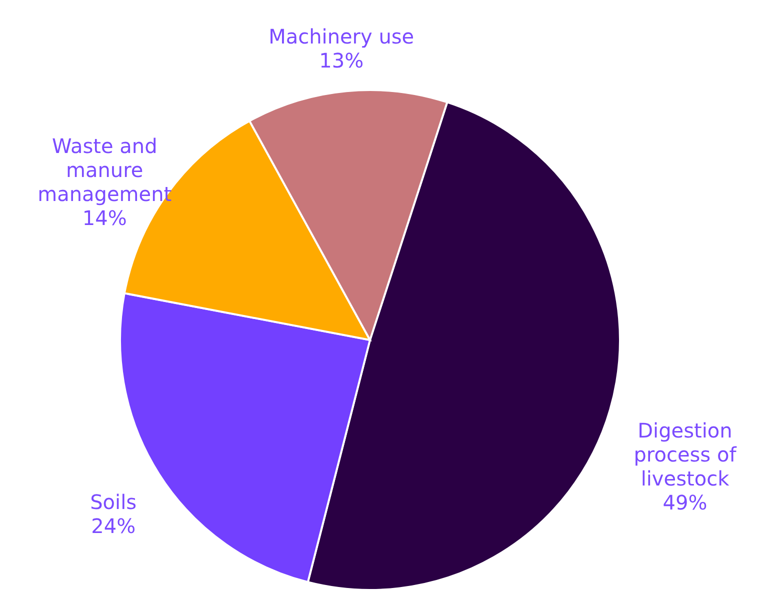  I want to click on data-label: 13%, so click(341, 60).